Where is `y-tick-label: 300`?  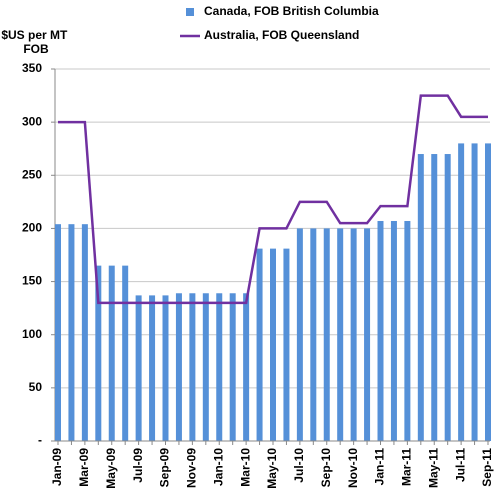 y-tick-label: 300 is located at coordinates (32, 121).